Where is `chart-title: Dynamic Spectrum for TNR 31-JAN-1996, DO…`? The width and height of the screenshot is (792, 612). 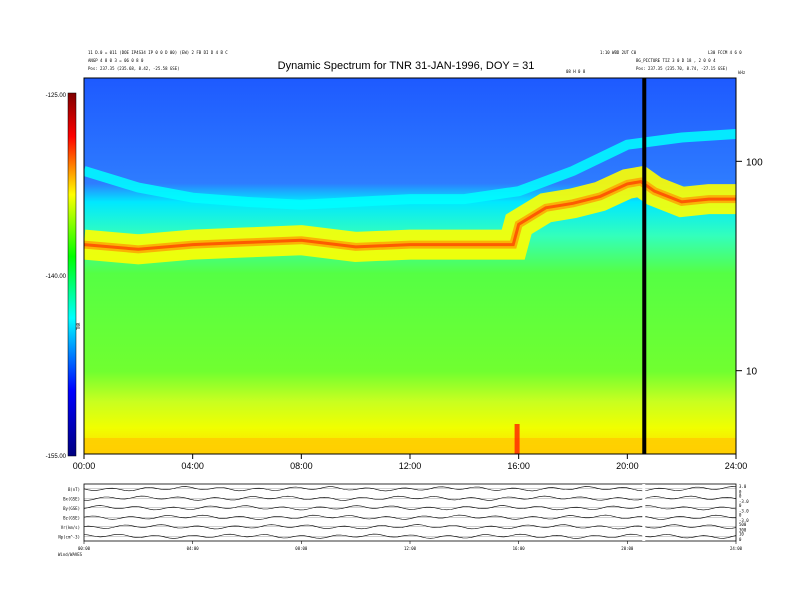 chart-title: Dynamic Spectrum for TNR 31-JAN-1996, DO… is located at coordinates (406, 66).